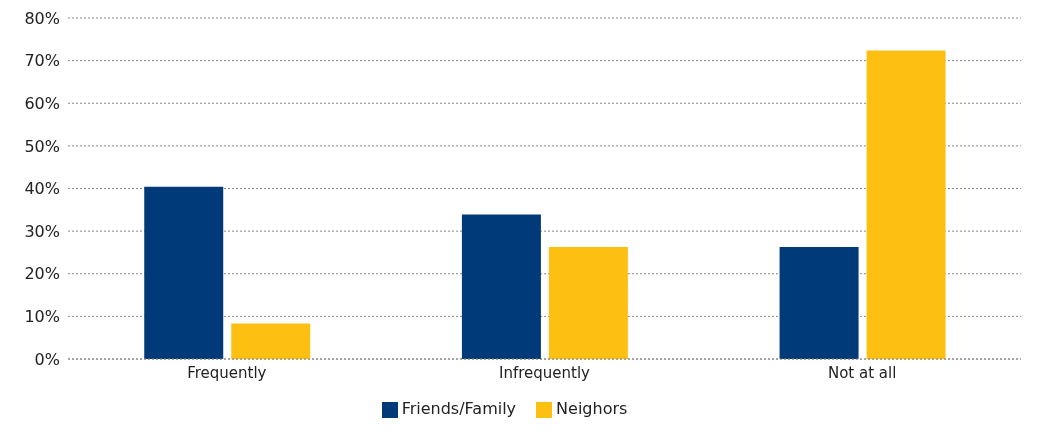 The width and height of the screenshot is (1039, 438). I want to click on legend-label: Friends/Family, so click(459, 408).